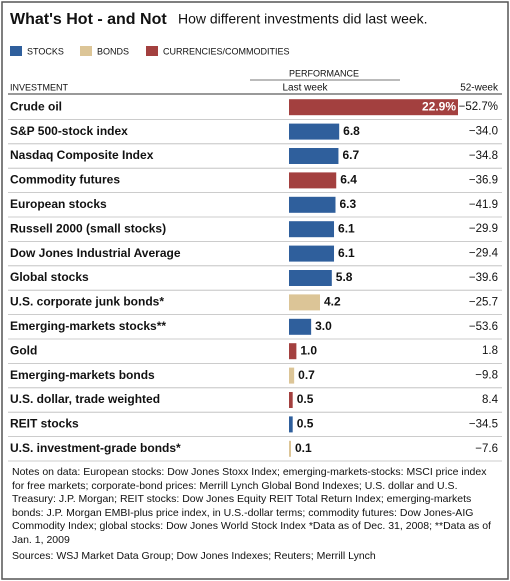 This screenshot has width=510, height=581. What do you see at coordinates (483, 229) in the screenshot?
I see `week52-label: −29.9` at bounding box center [483, 229].